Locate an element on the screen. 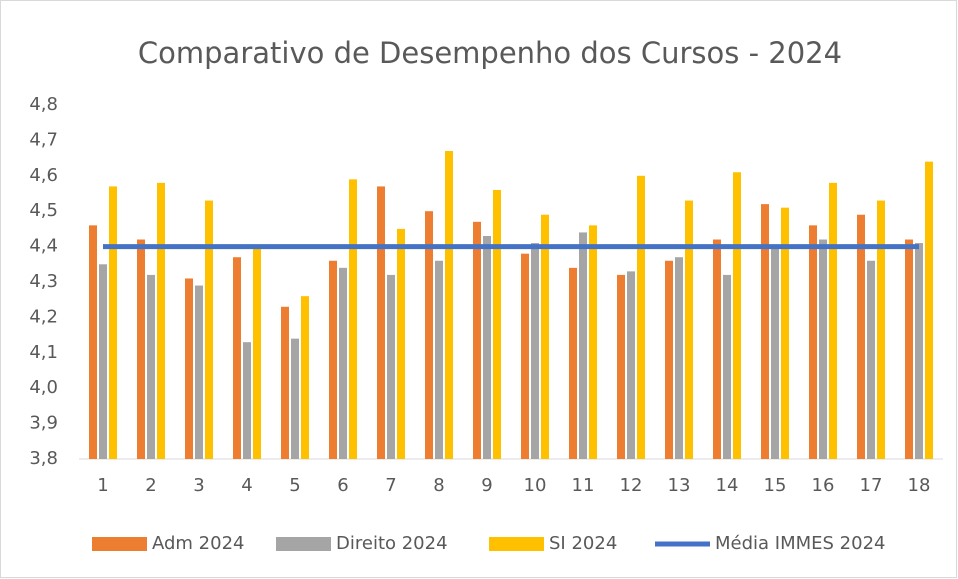 The image size is (958, 579). legend-label: Direito 2024 is located at coordinates (392, 543).